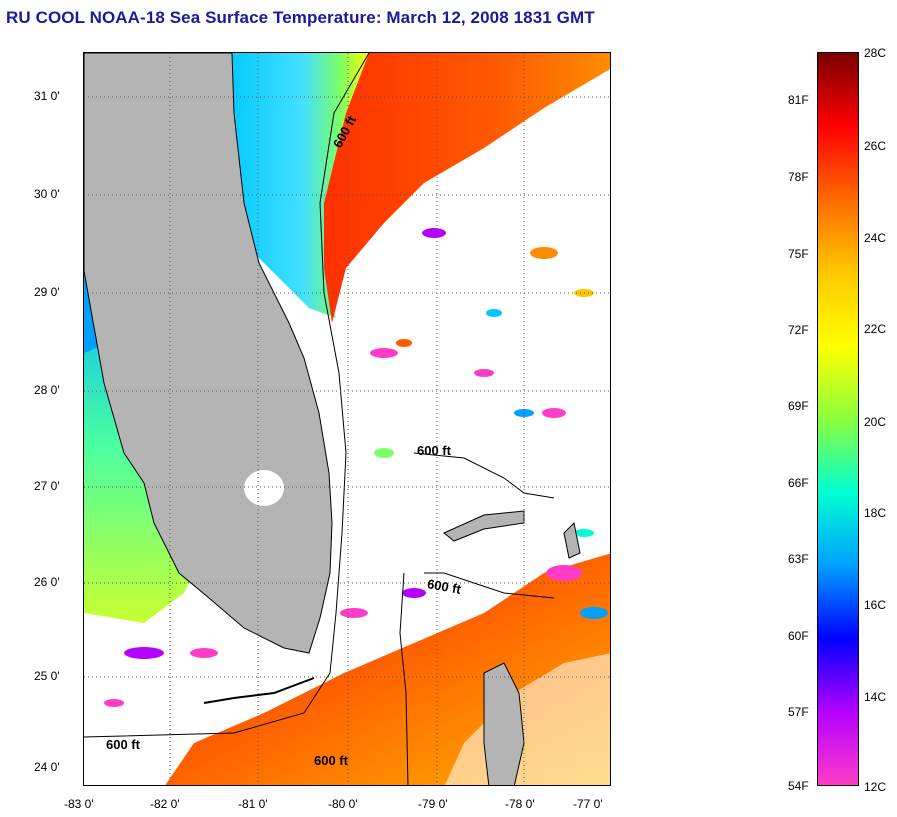 The height and width of the screenshot is (817, 897). I want to click on lon-tick-label: -83 0', so click(79, 804).